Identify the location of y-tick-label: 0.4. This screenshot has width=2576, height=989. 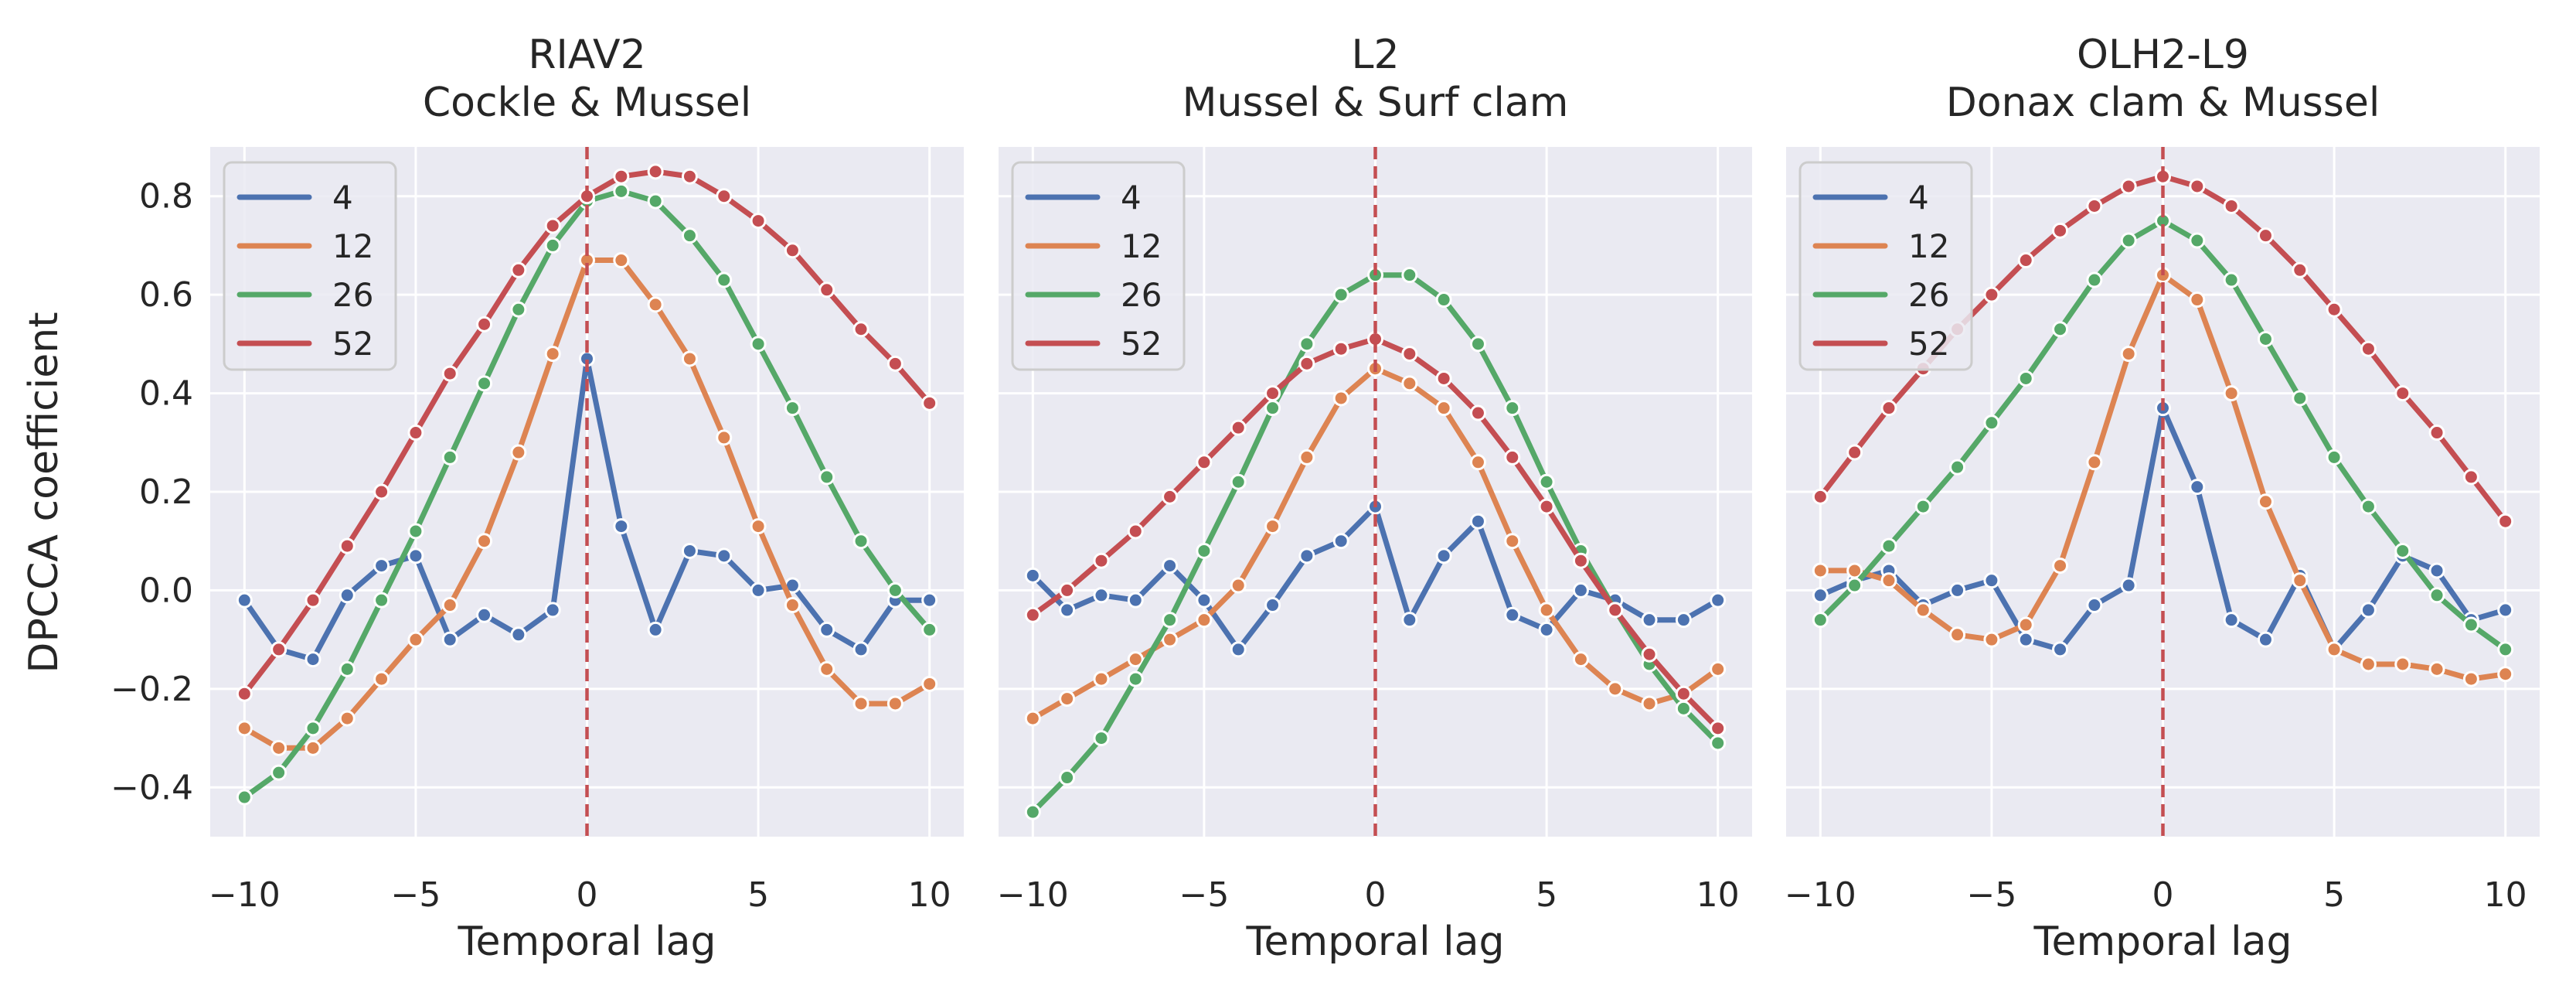
(166, 394).